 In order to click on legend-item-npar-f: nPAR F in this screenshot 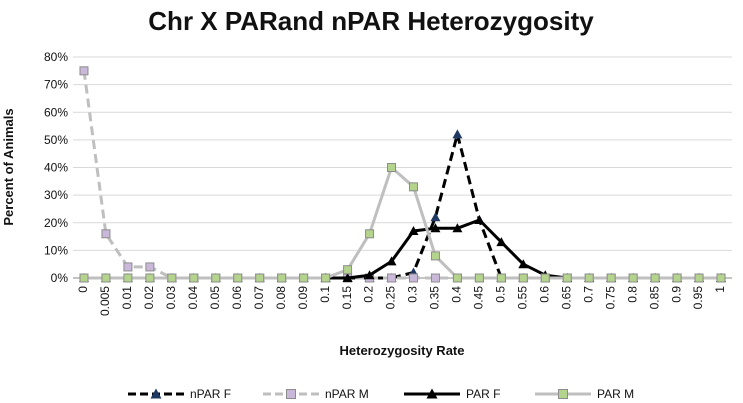, I will do `click(179, 394)`.